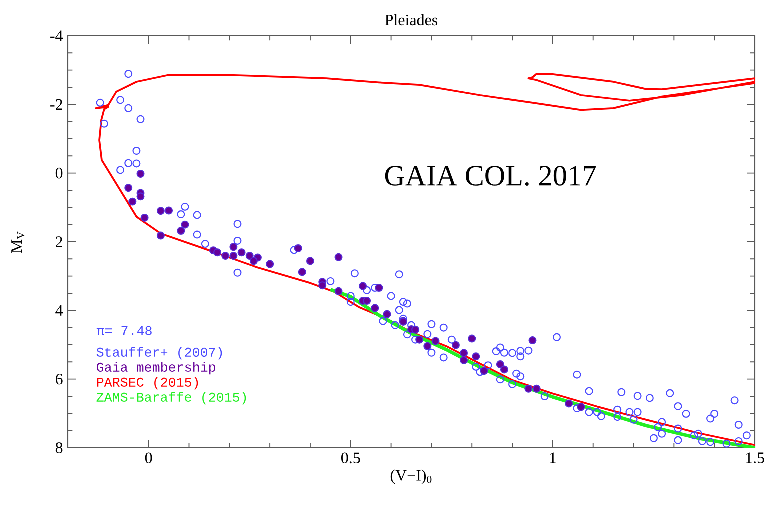 This screenshot has width=770, height=505. What do you see at coordinates (124, 331) in the screenshot?
I see `annotation: π= 7.48` at bounding box center [124, 331].